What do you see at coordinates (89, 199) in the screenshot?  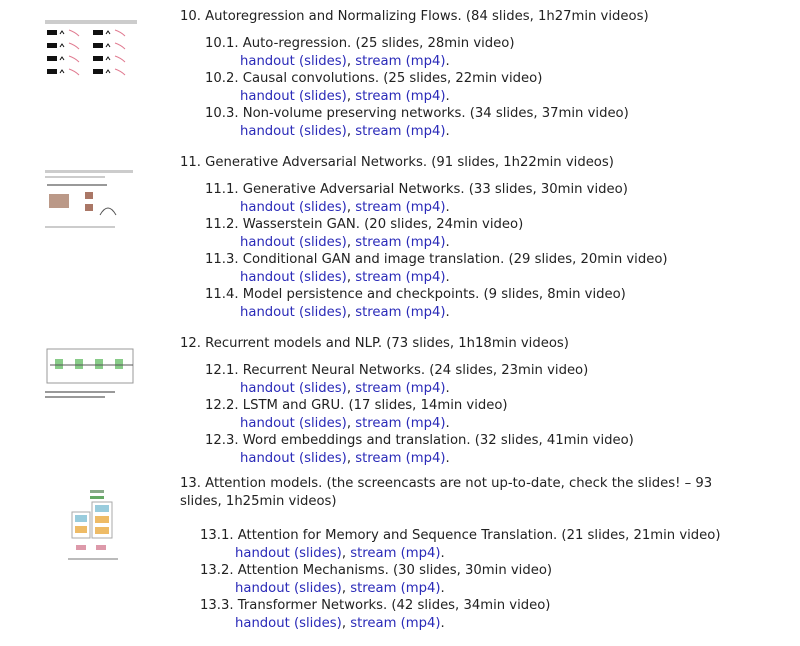 I see `gan-figure` at bounding box center [89, 199].